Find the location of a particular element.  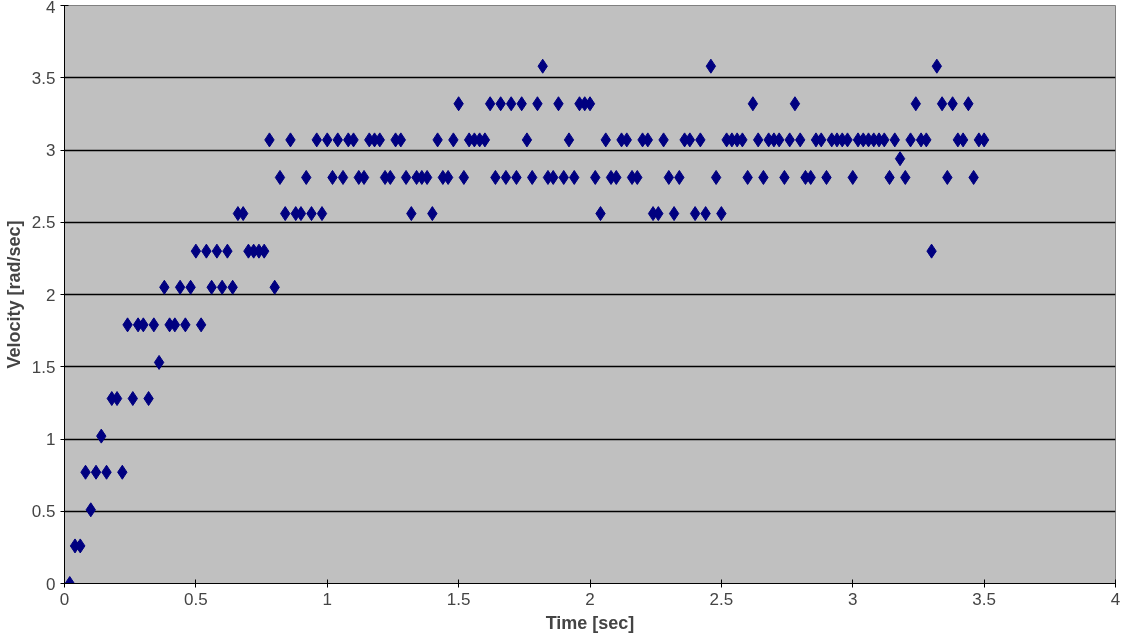

y-tick-label: 2.5 is located at coordinates (43, 223).